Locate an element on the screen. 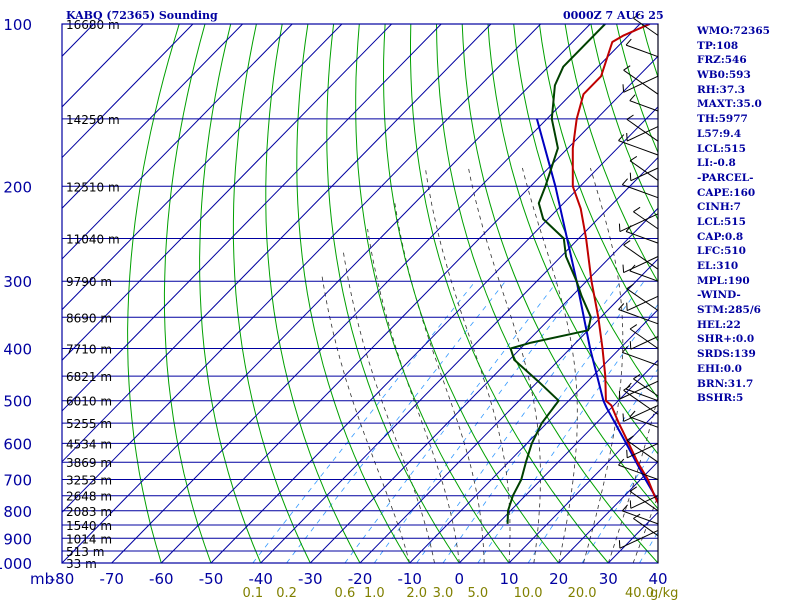 This screenshot has width=800, height=600. temperature-trace is located at coordinates (614, 264).